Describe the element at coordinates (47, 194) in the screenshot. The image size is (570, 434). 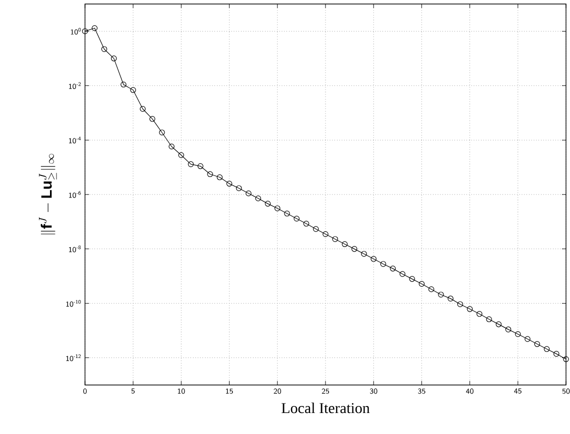
I see `y-axis-title: $\|\mathbf{f}^J - \mathbf{L}\mathbf{u}^J_{\geq}\|_\infty$` at that location.